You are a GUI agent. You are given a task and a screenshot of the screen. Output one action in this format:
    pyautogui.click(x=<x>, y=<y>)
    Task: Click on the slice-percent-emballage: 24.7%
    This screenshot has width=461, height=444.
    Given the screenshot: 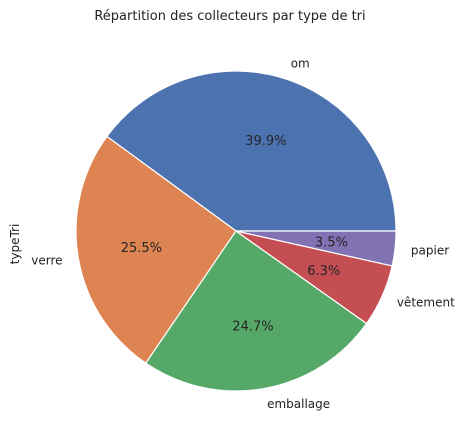 What is the action you would take?
    pyautogui.click(x=252, y=326)
    